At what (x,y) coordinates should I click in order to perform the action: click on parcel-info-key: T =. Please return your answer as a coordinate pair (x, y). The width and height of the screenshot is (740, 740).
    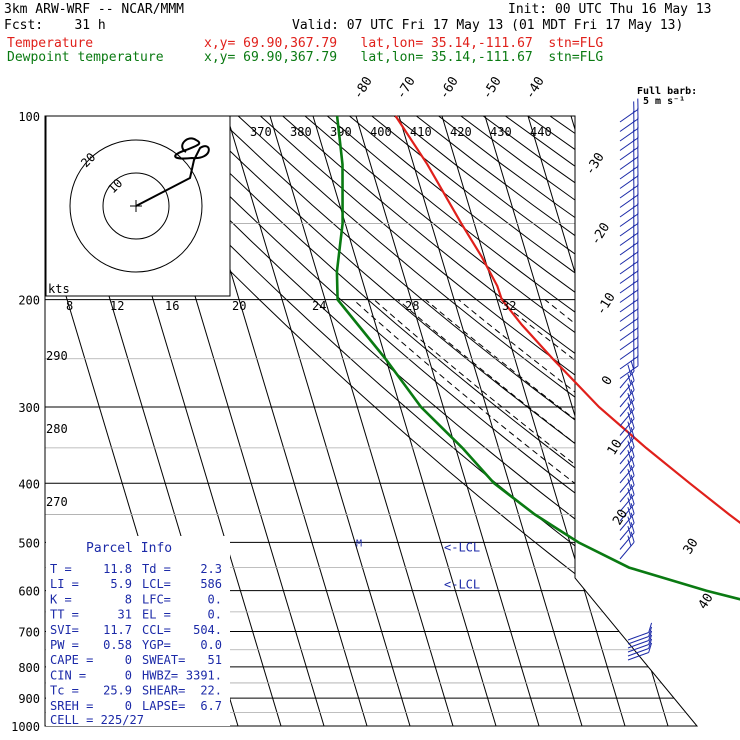
    Looking at the image, I should click on (61, 569).